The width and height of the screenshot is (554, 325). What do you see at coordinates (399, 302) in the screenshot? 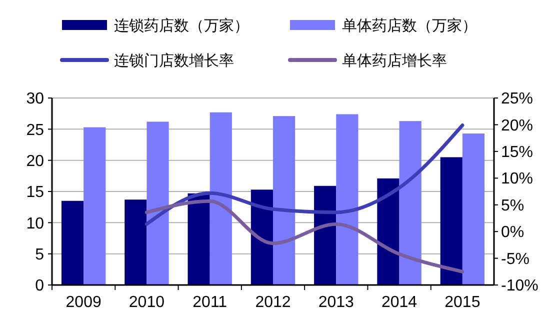
I see `x-tick-label: 2014` at bounding box center [399, 302].